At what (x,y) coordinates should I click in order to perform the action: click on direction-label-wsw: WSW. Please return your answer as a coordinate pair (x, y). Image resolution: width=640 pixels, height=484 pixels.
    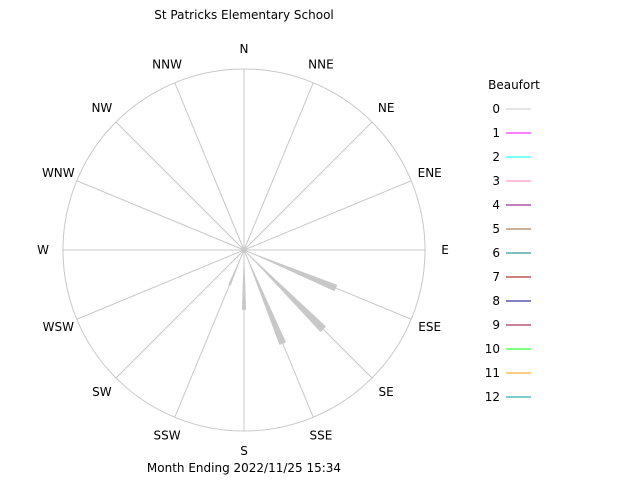
    Looking at the image, I should click on (58, 327).